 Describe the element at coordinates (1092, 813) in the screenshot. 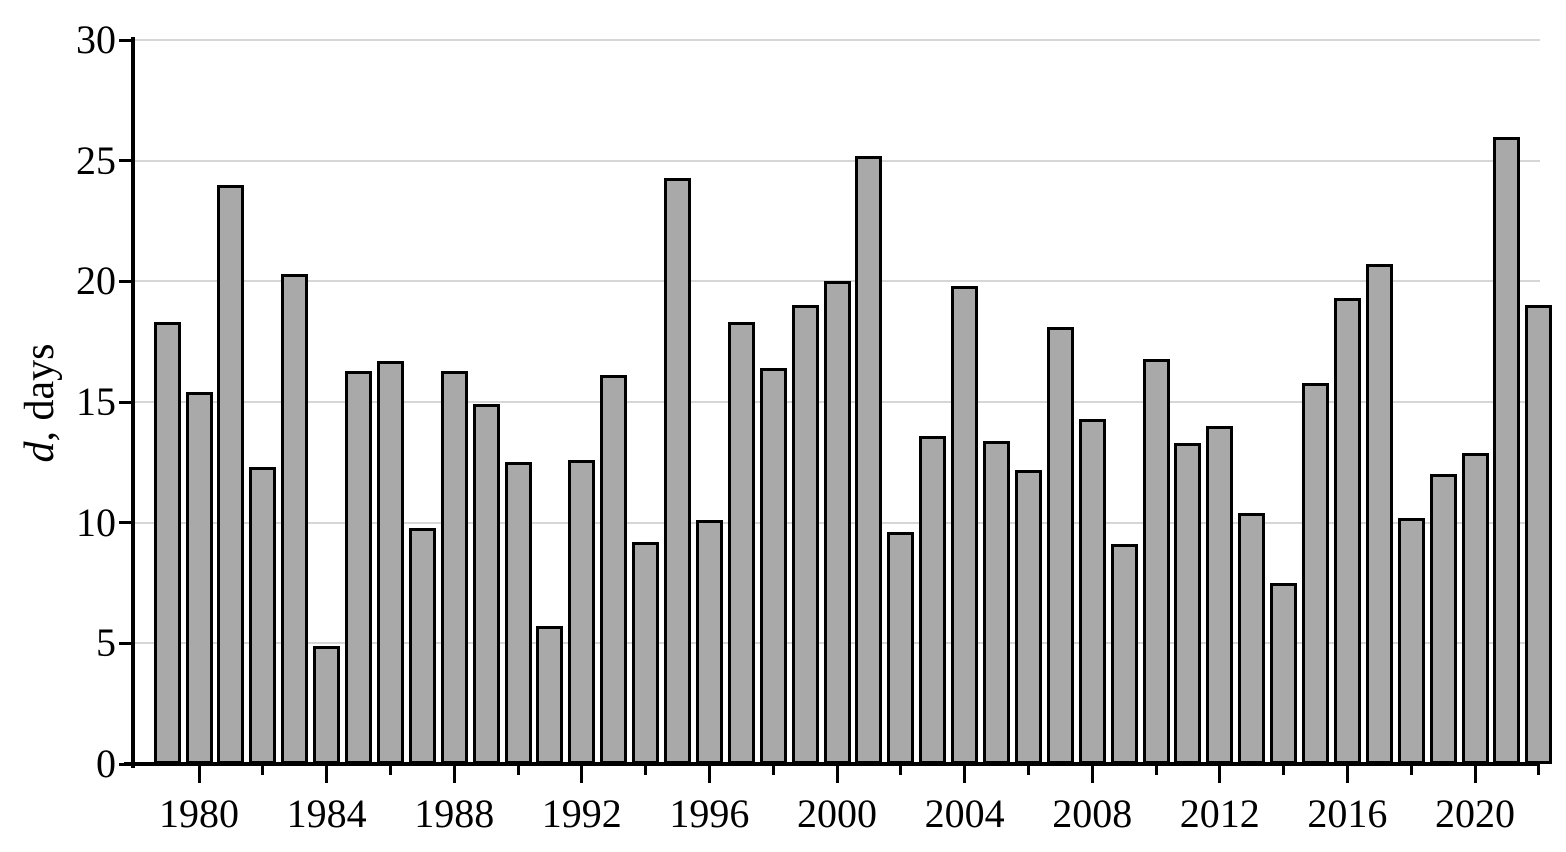

I see `x-tick-label: 2008` at that location.